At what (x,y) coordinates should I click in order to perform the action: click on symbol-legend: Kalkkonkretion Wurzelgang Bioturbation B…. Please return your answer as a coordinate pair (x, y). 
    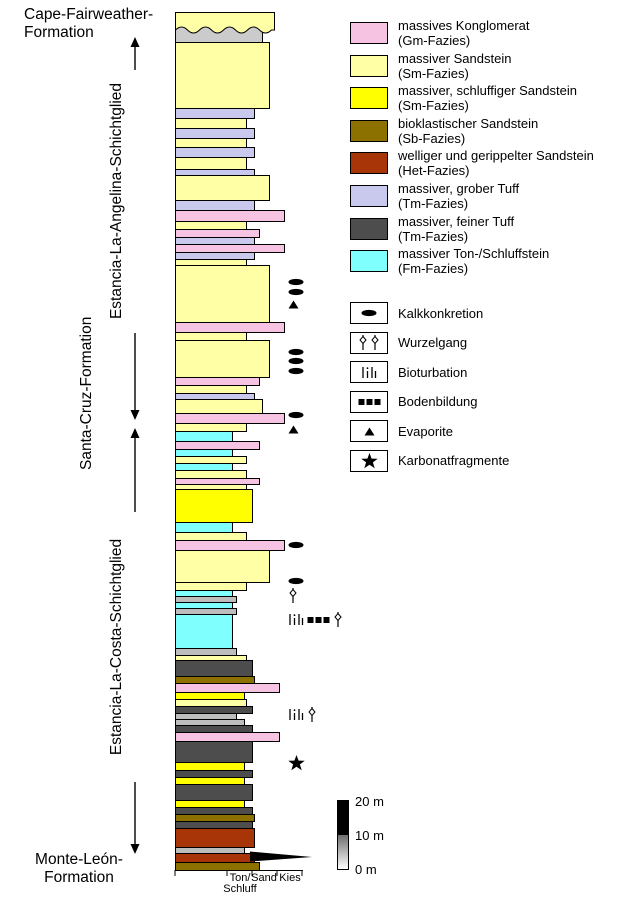
    Looking at the image, I should click on (429, 390).